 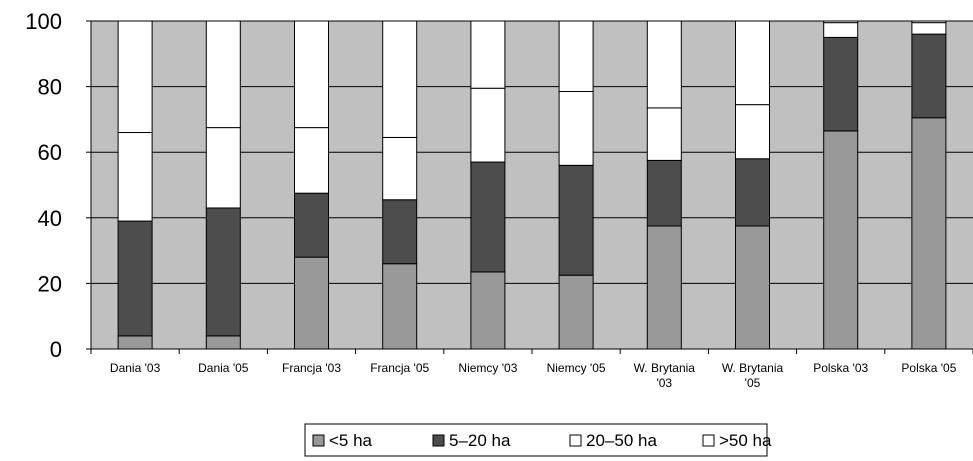 I want to click on x-tick-label: Niemcy '05, so click(x=576, y=368).